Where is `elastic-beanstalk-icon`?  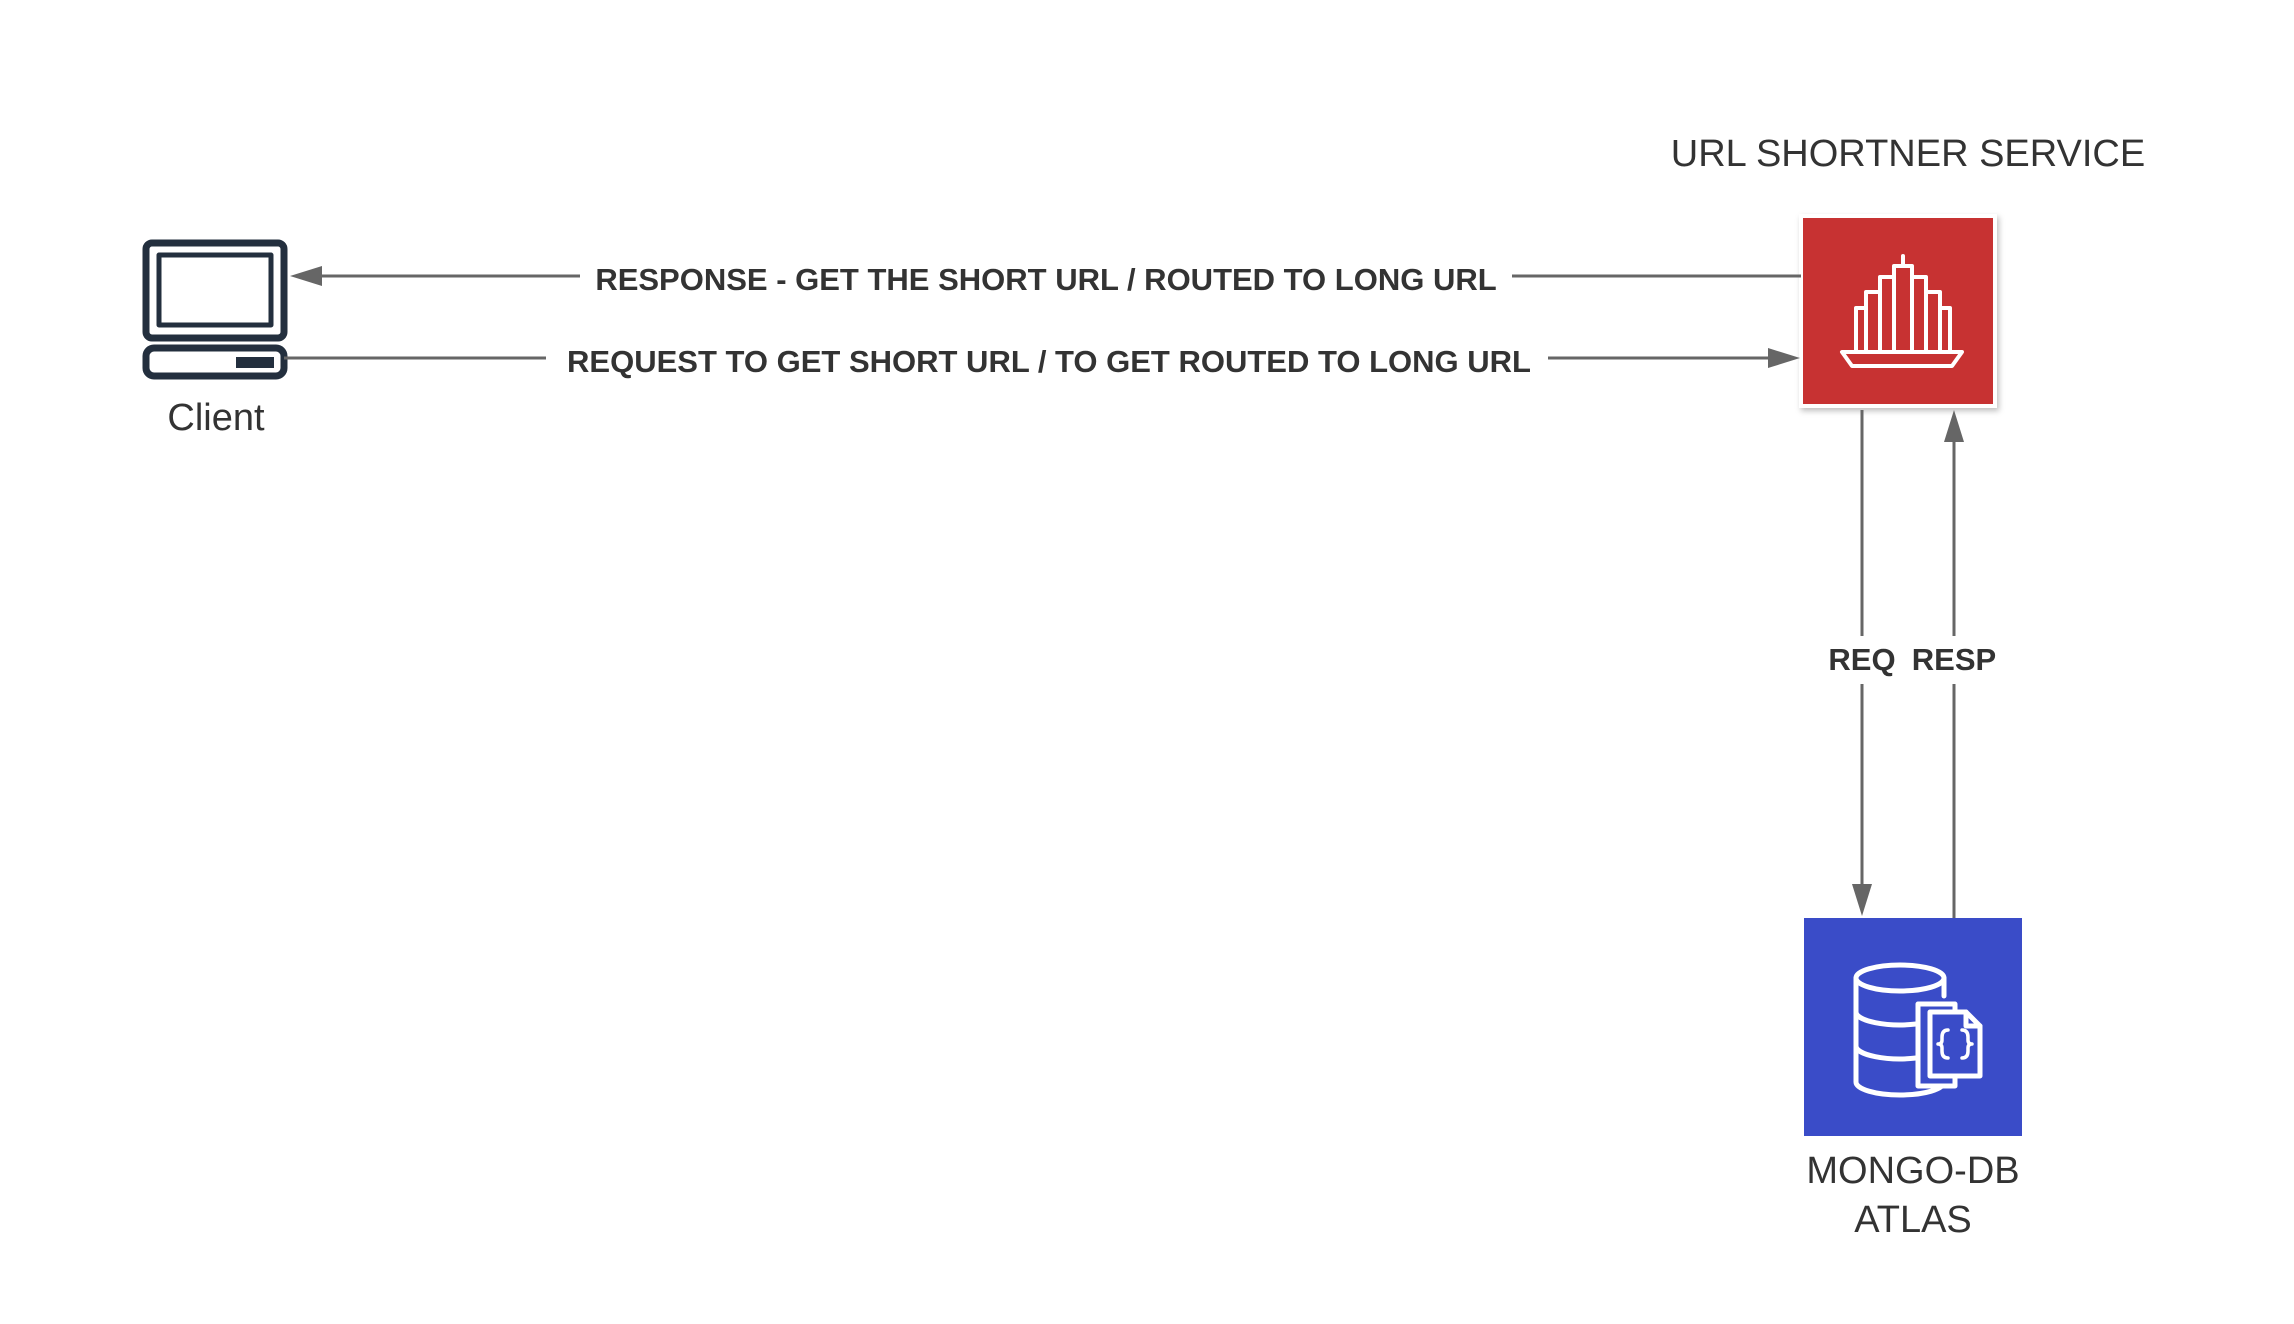
elastic-beanstalk-icon is located at coordinates (1902, 311).